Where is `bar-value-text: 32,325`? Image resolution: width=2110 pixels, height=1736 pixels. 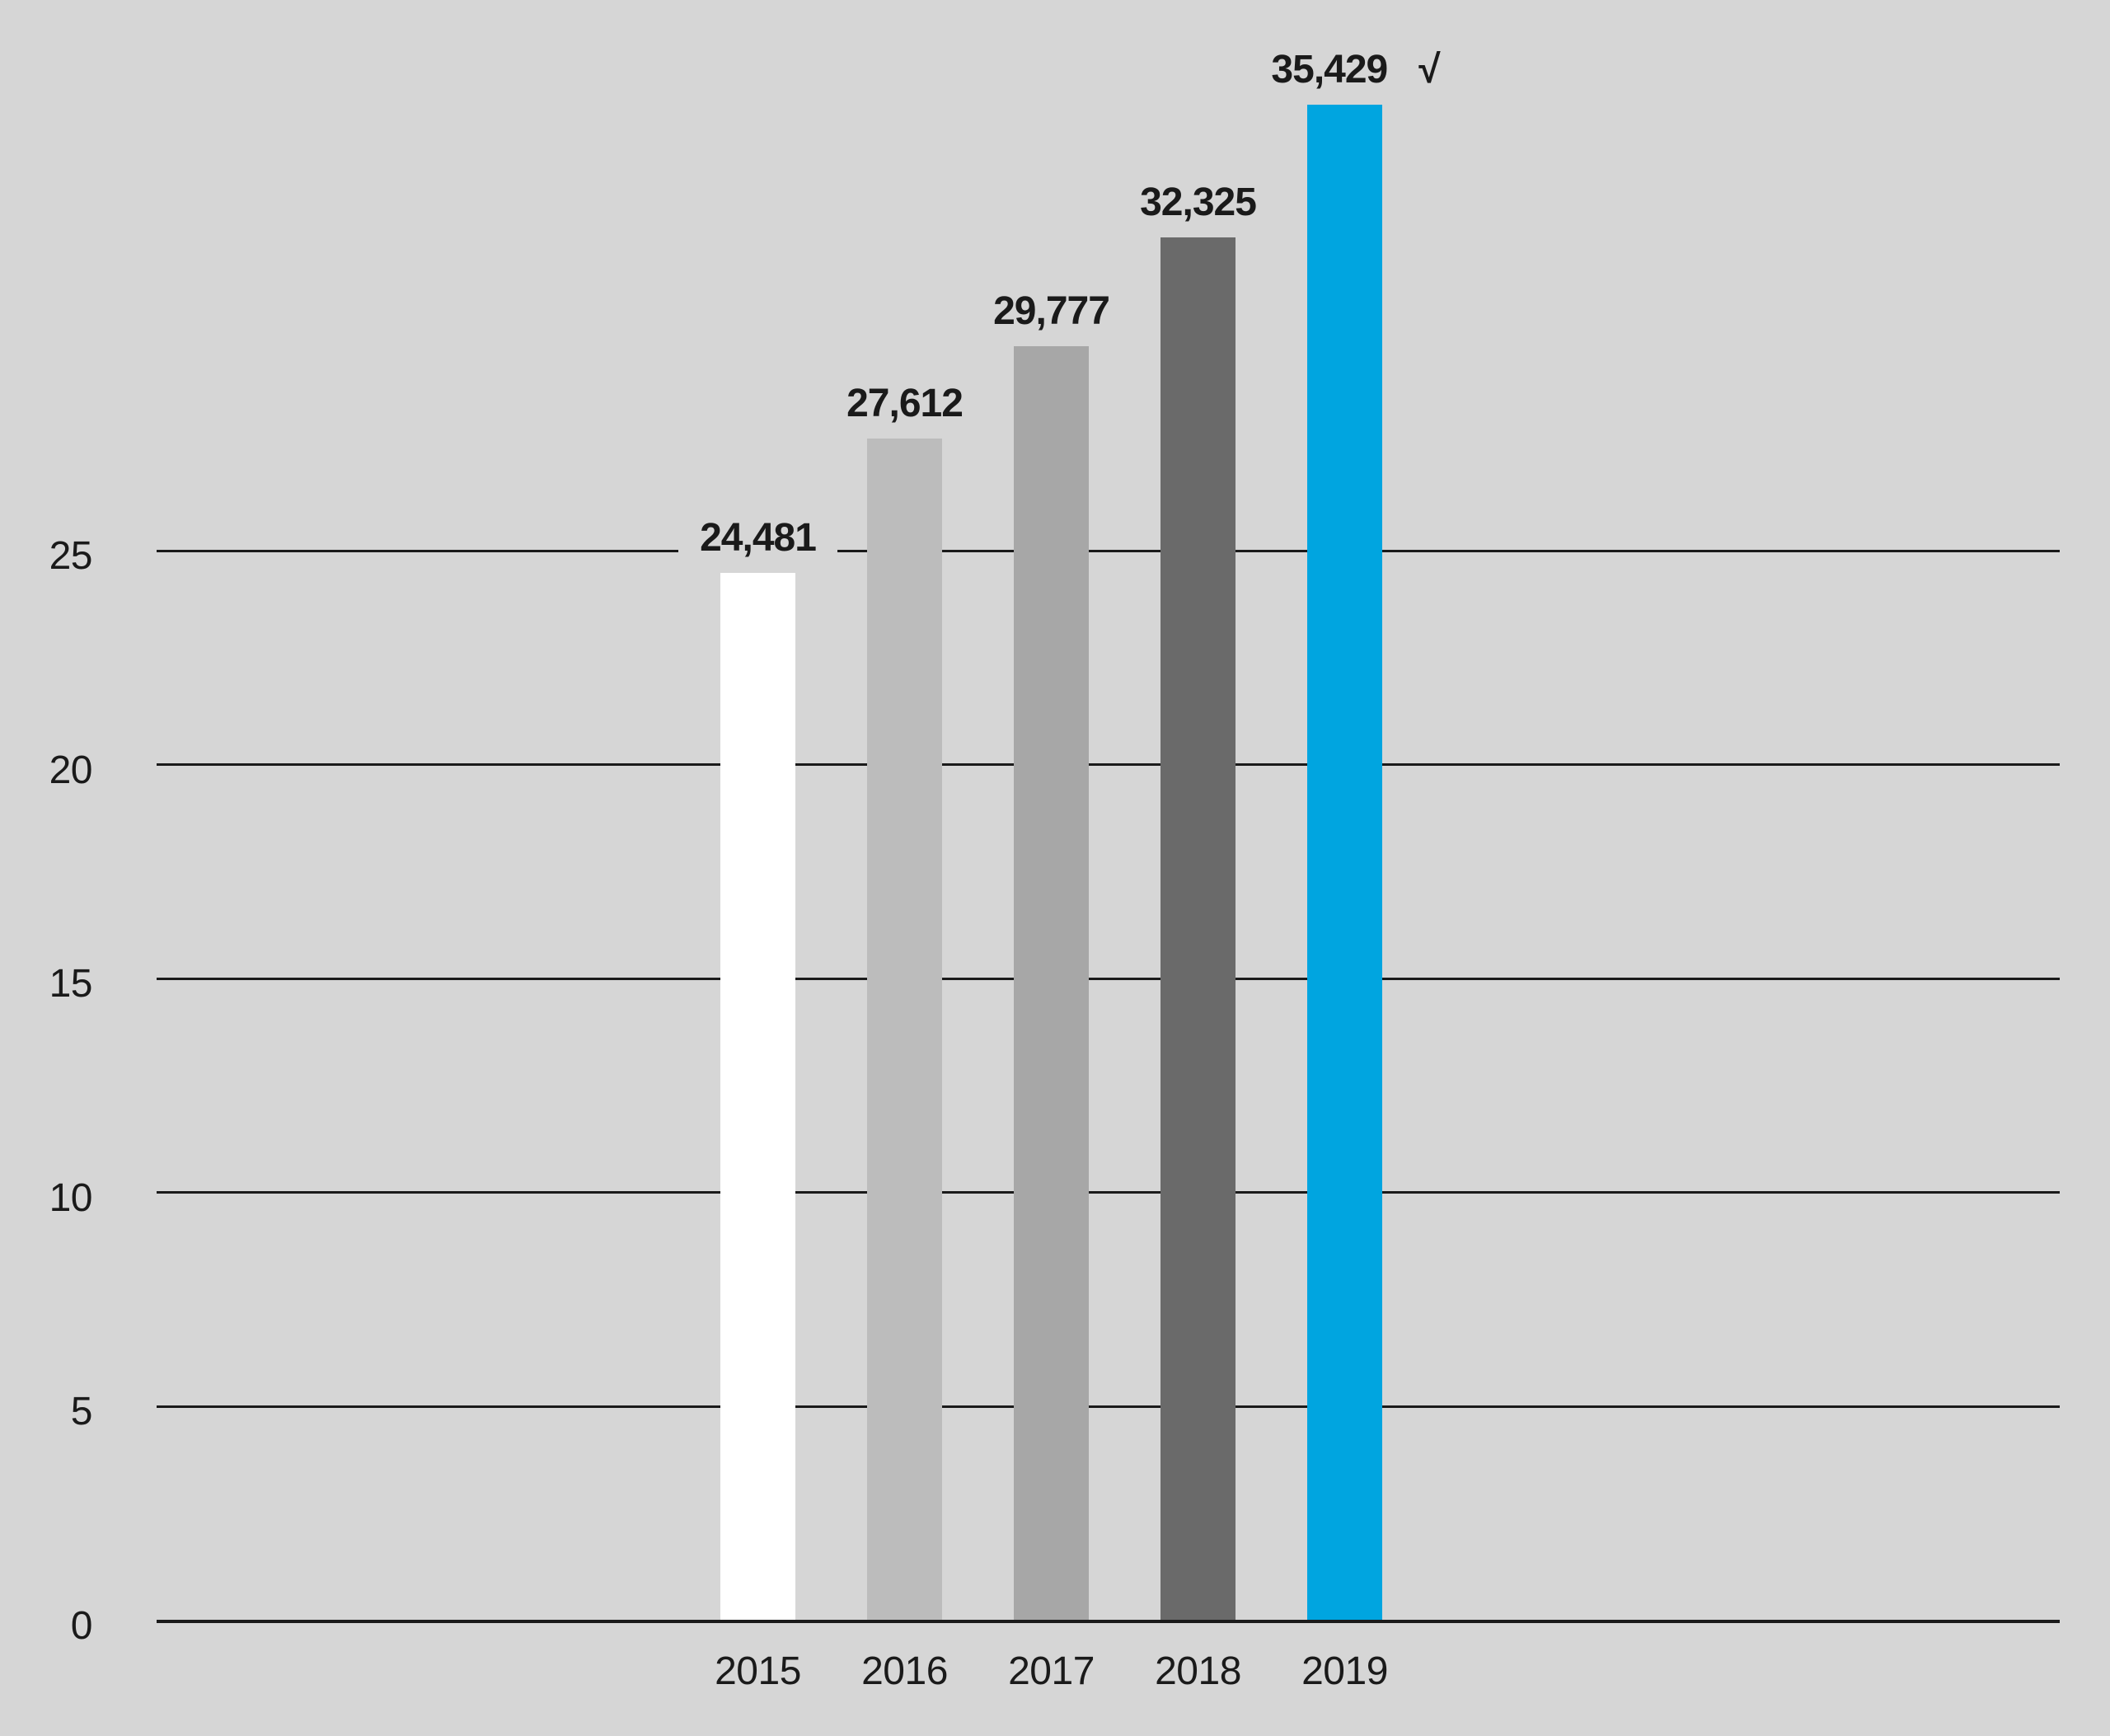 bar-value-text: 32,325 is located at coordinates (1198, 202).